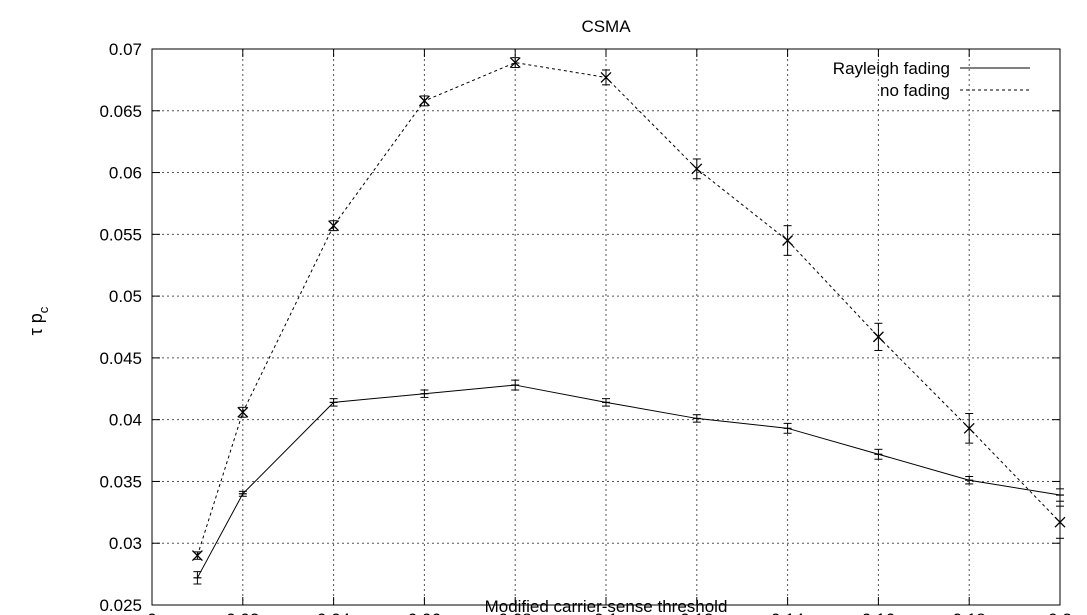 The height and width of the screenshot is (615, 1087). What do you see at coordinates (969, 612) in the screenshot?
I see `x-tick-label: 0.18` at bounding box center [969, 612].